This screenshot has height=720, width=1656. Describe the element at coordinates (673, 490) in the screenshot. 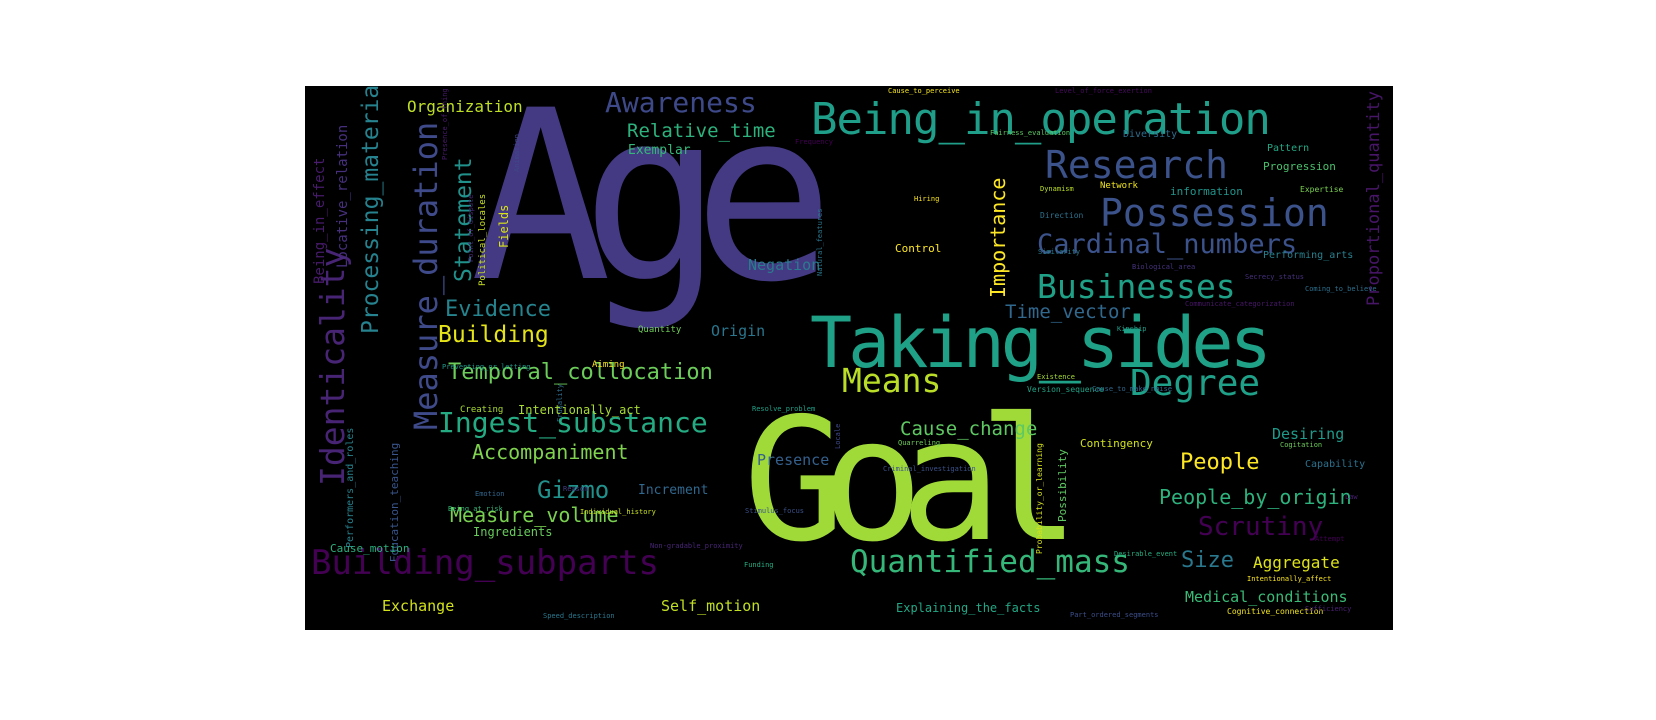

I see `word-increment: Increment` at that location.